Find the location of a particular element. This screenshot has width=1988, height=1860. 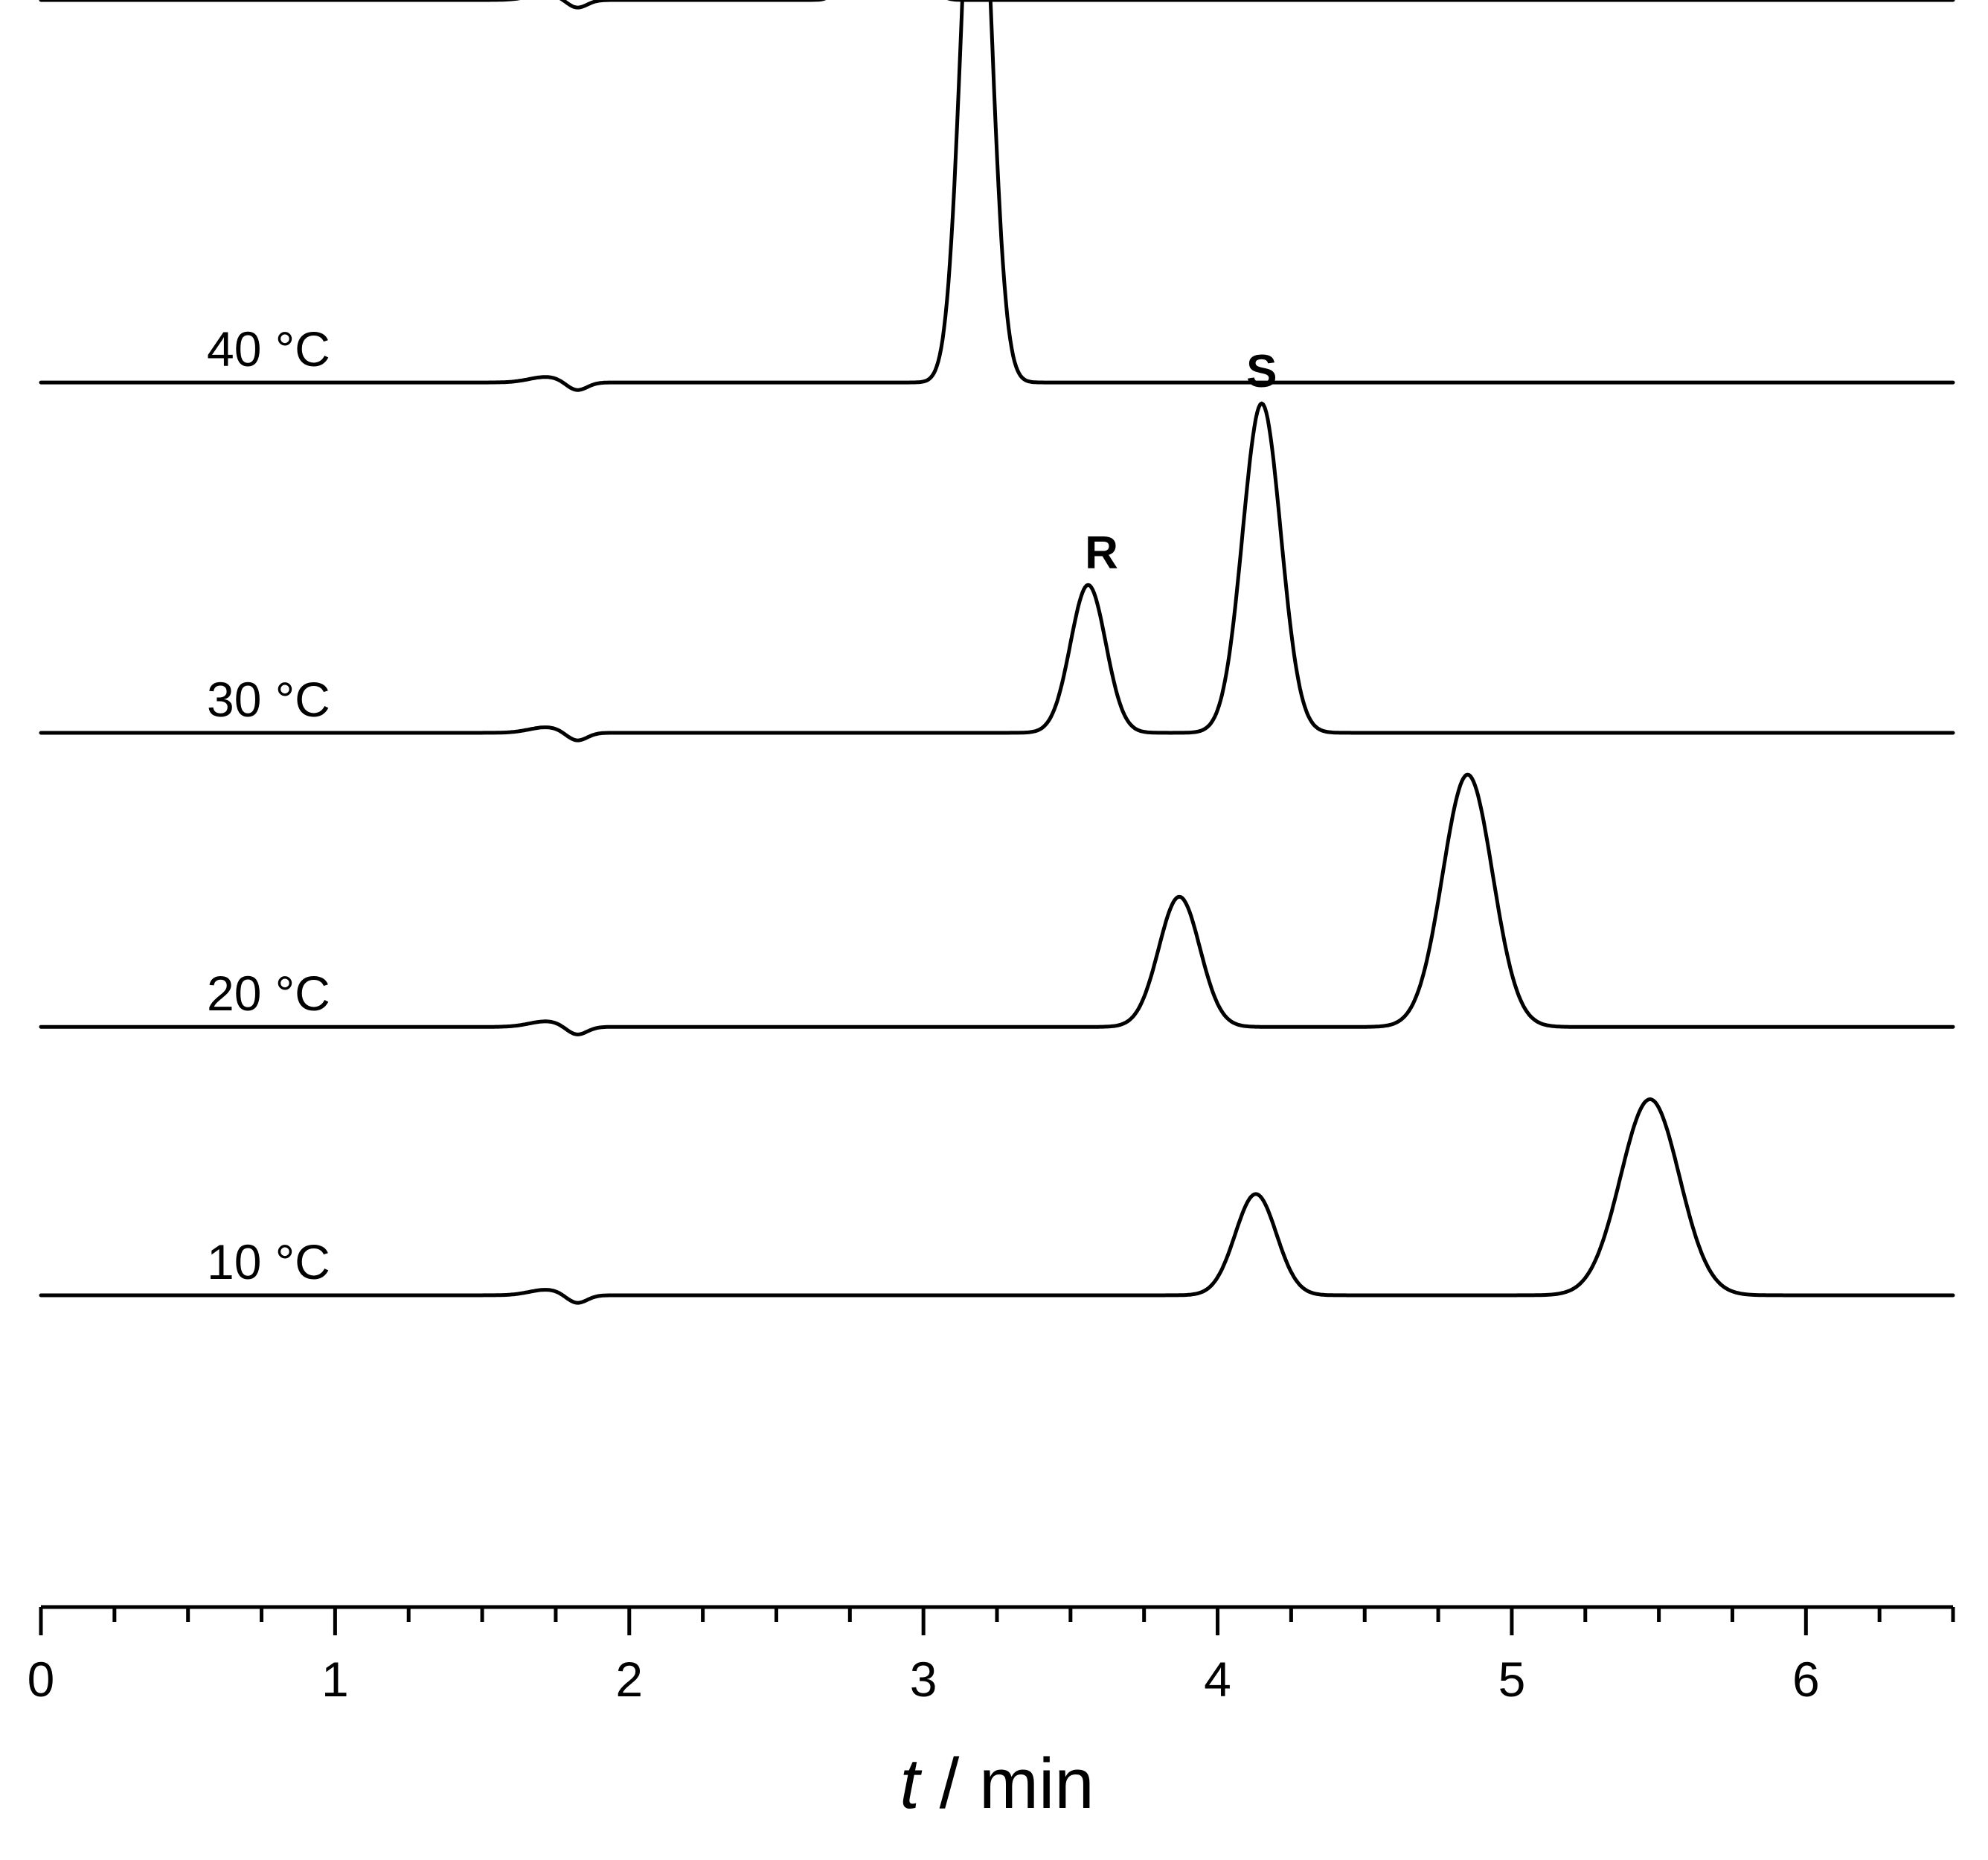

peak-label: S is located at coordinates (1261, 371).